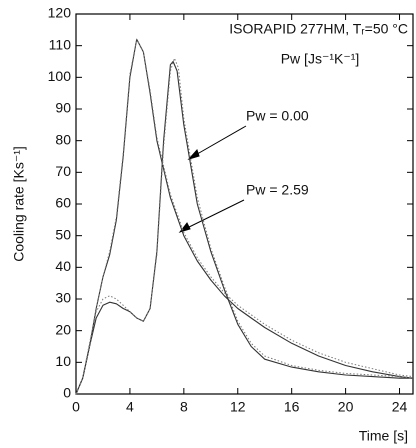  Describe the element at coordinates (63, 171) in the screenshot. I see `y-tick-label: 70` at that location.